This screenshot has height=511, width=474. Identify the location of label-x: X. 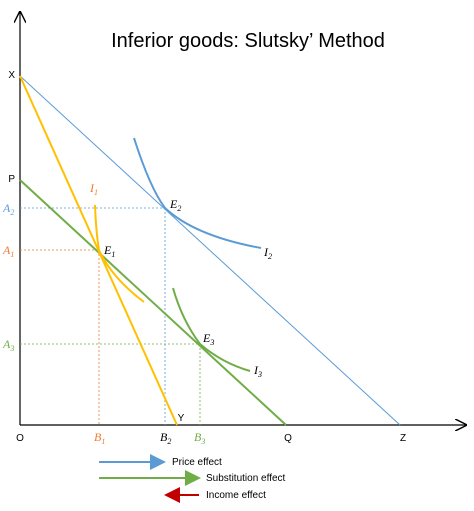
(11, 75).